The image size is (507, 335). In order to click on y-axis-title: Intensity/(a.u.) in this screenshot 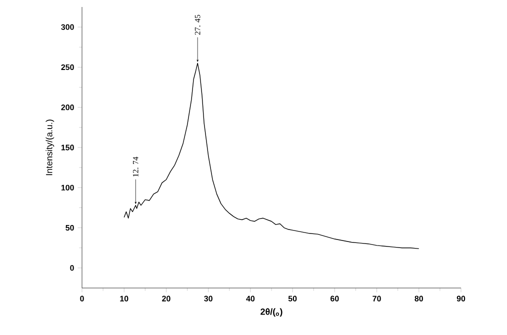, I will do `click(50, 148)`.